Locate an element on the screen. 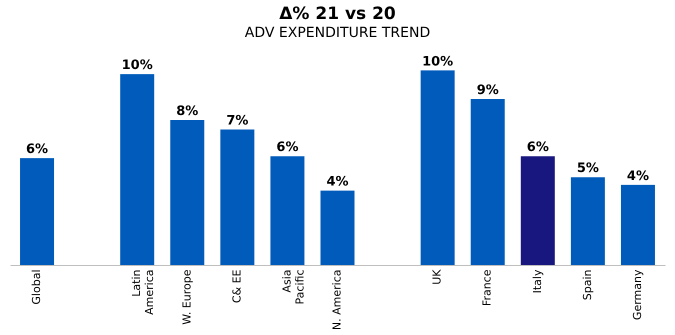 Image resolution: width=675 pixels, height=335 pixels. x-tick-label: W. Europe is located at coordinates (187, 297).